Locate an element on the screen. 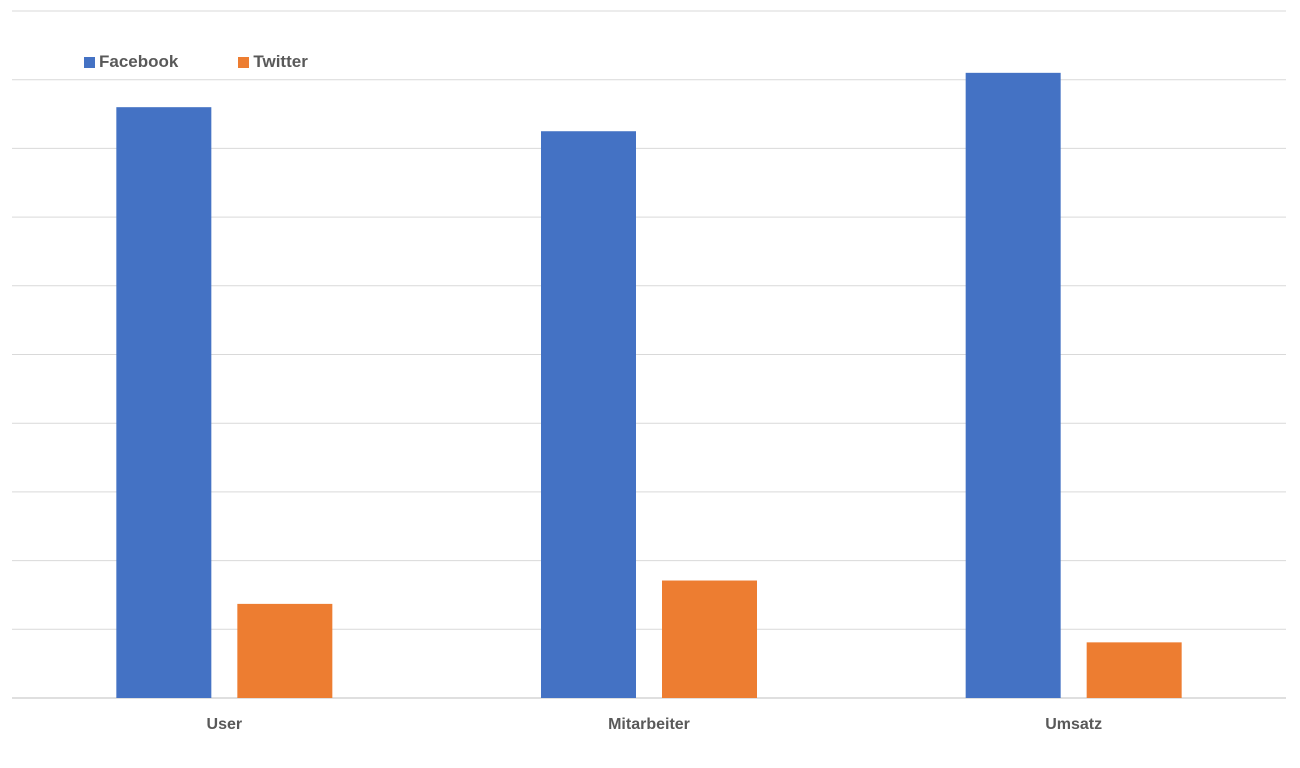 The height and width of the screenshot is (768, 1300). x-tick-label-mitarbeiter: Mitarbeiter is located at coordinates (649, 724).